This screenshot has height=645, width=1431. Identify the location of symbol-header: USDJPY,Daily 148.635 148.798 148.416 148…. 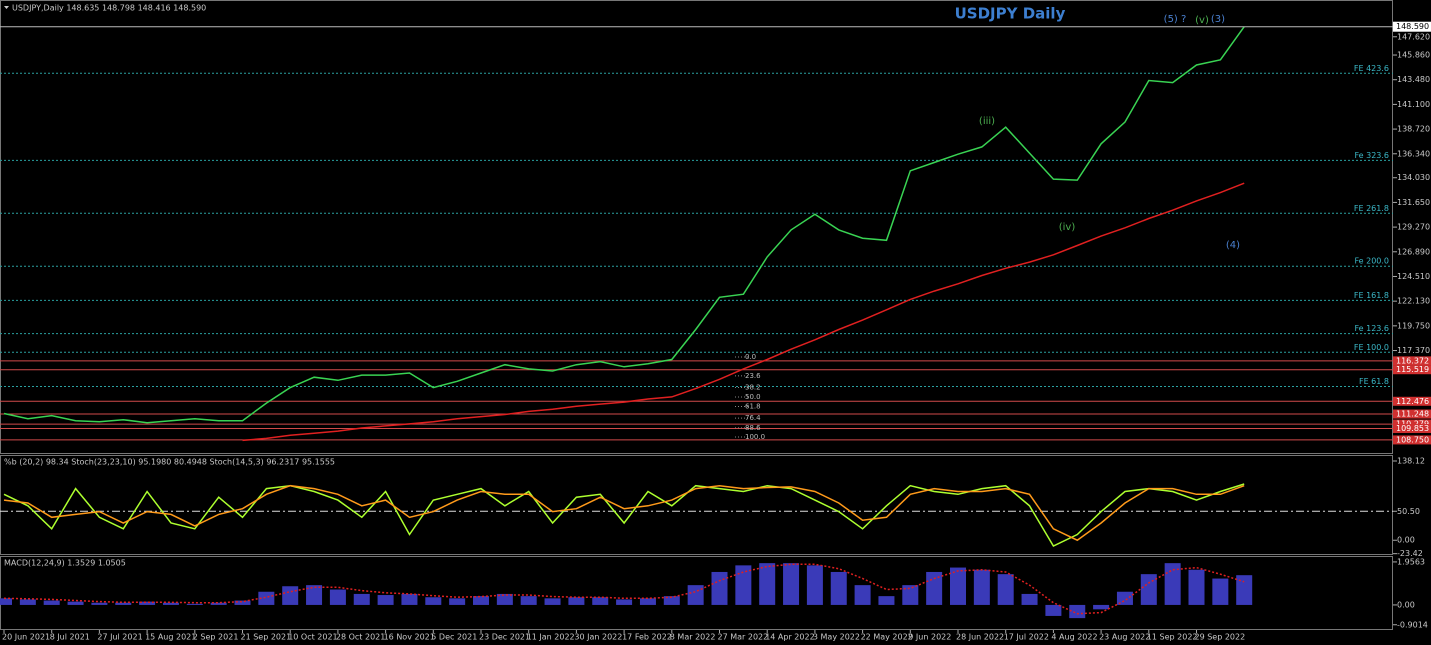
(109, 8).